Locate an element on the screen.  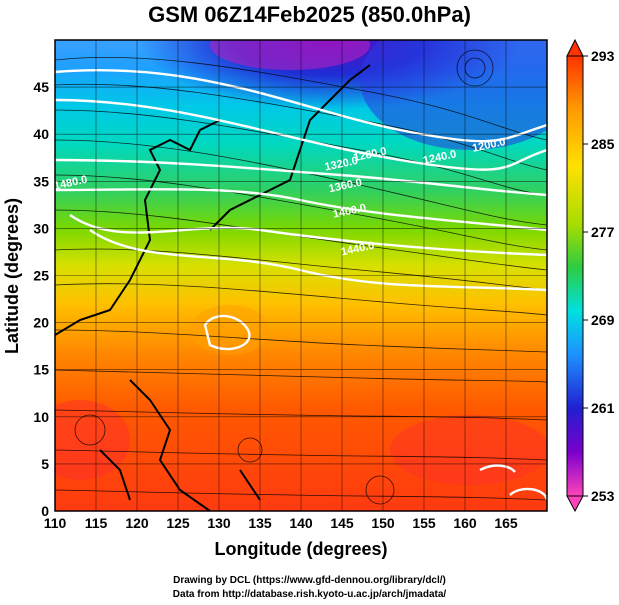
y-tick-label: 10 is located at coordinates (41, 417).